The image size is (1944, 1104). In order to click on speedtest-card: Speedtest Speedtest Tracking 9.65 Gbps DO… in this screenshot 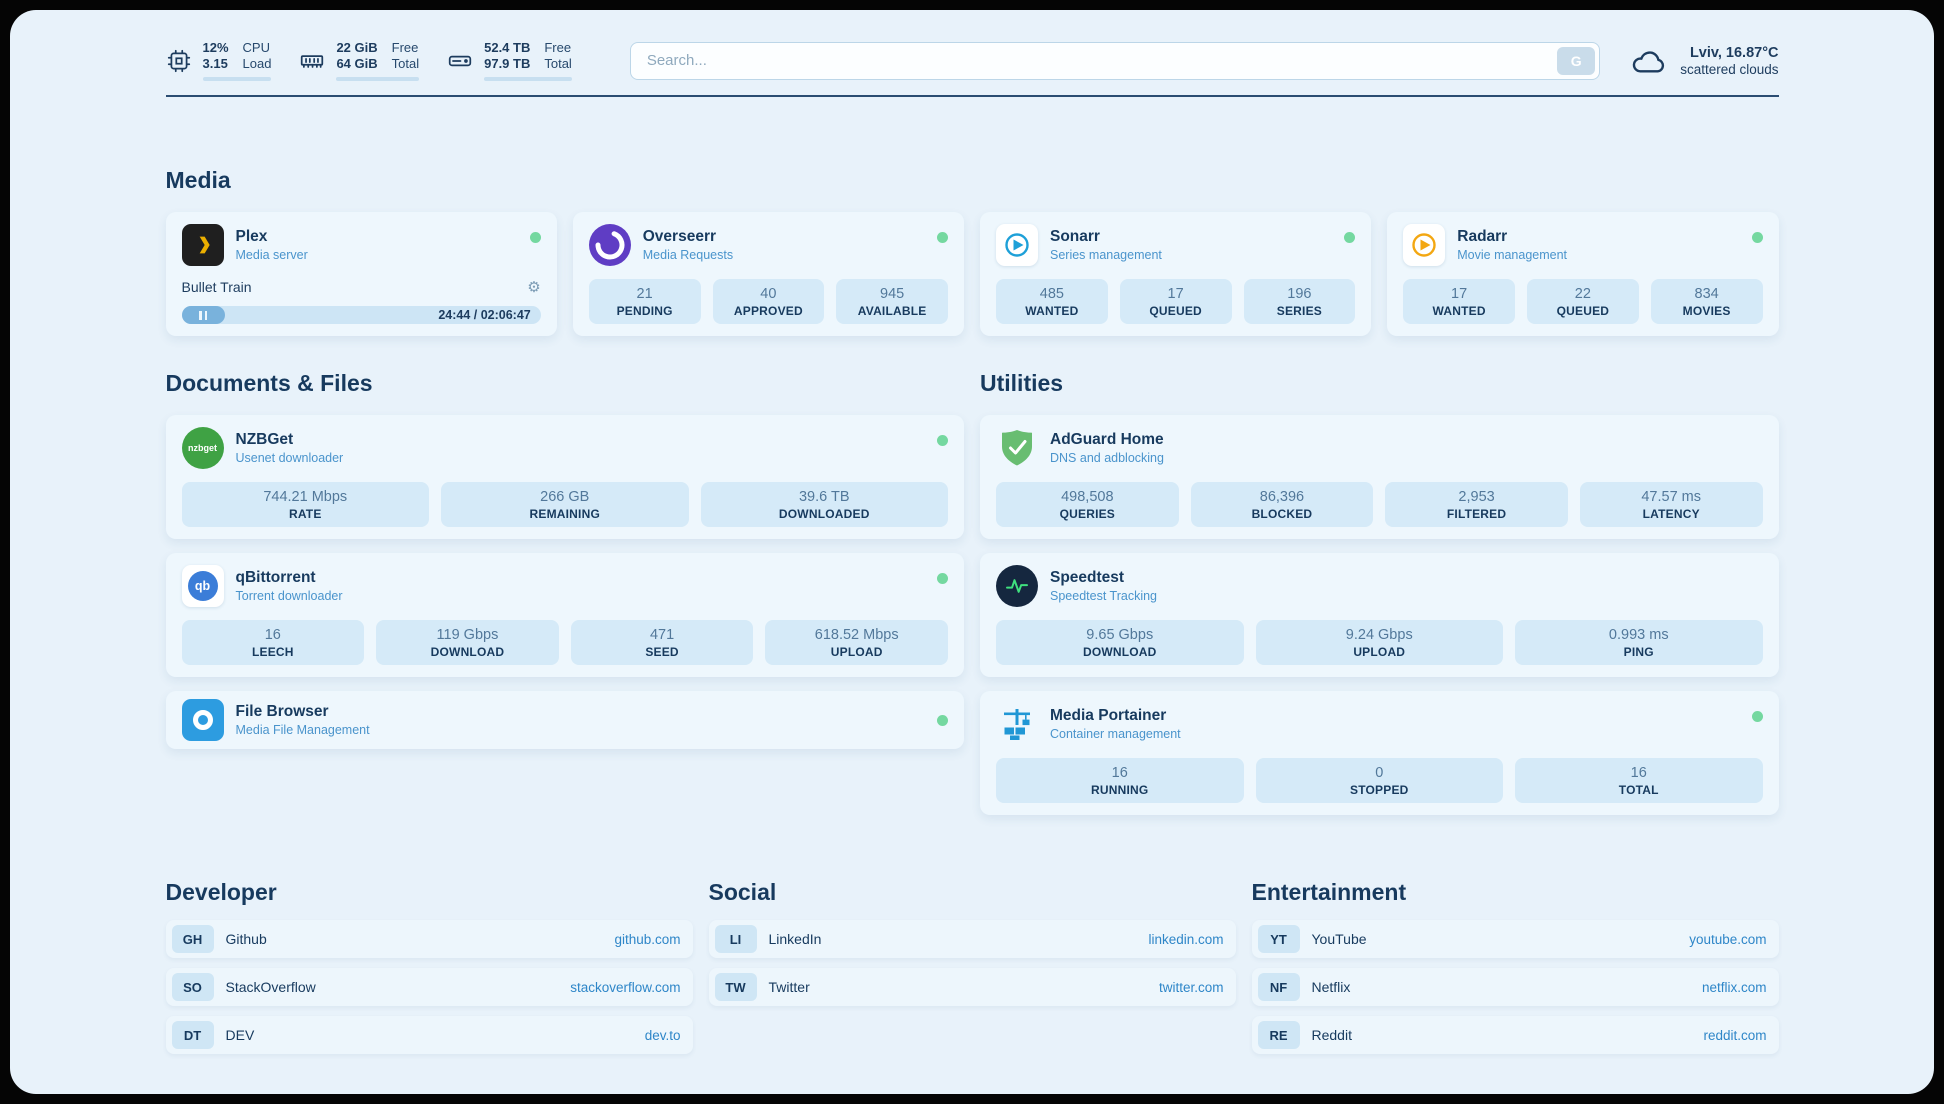, I will do `click(1379, 615)`.